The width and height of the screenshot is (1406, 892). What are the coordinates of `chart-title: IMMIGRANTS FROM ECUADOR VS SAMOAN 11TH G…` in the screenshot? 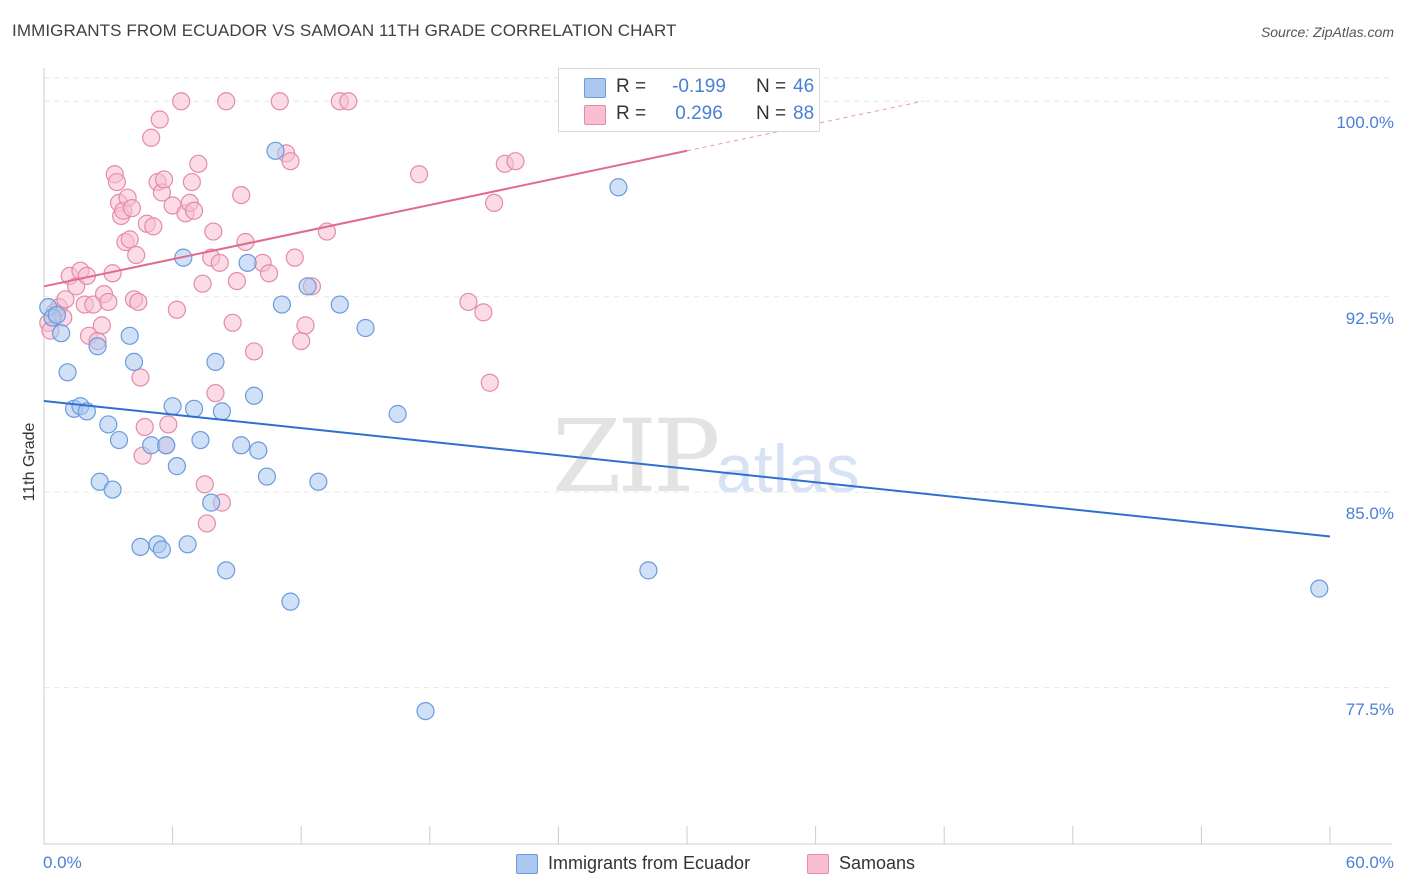 It's located at (344, 30).